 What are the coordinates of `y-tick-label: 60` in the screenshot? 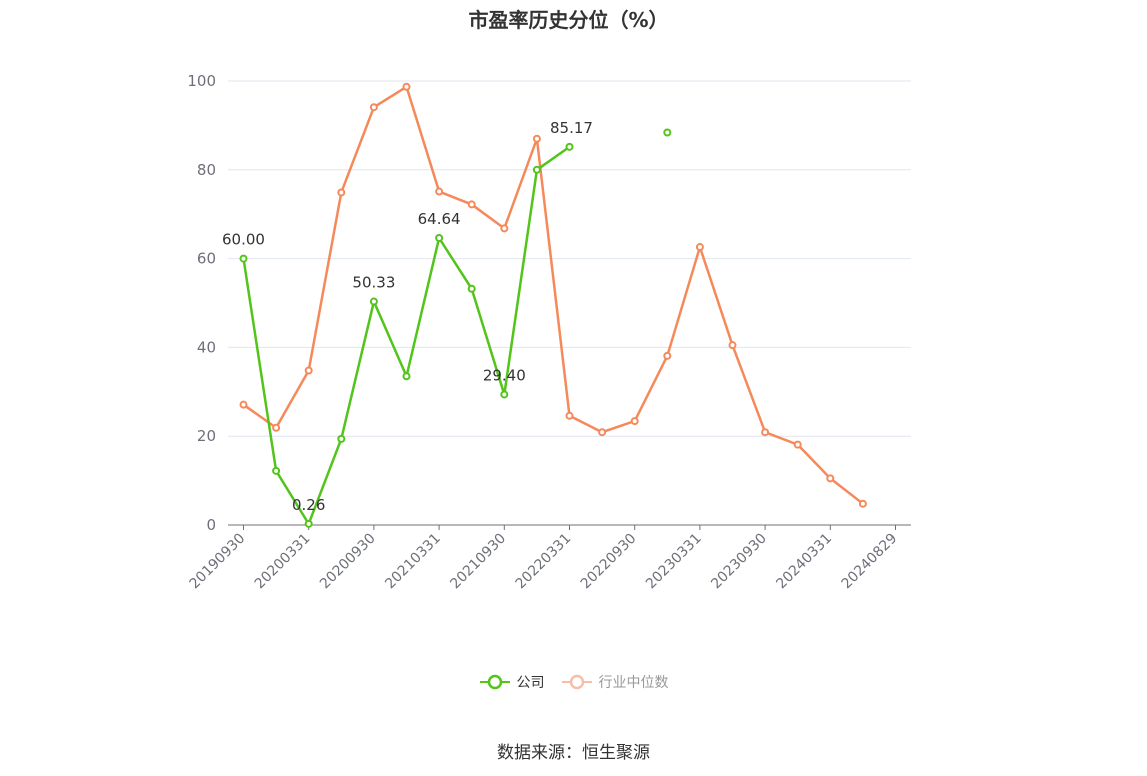 It's located at (206, 259).